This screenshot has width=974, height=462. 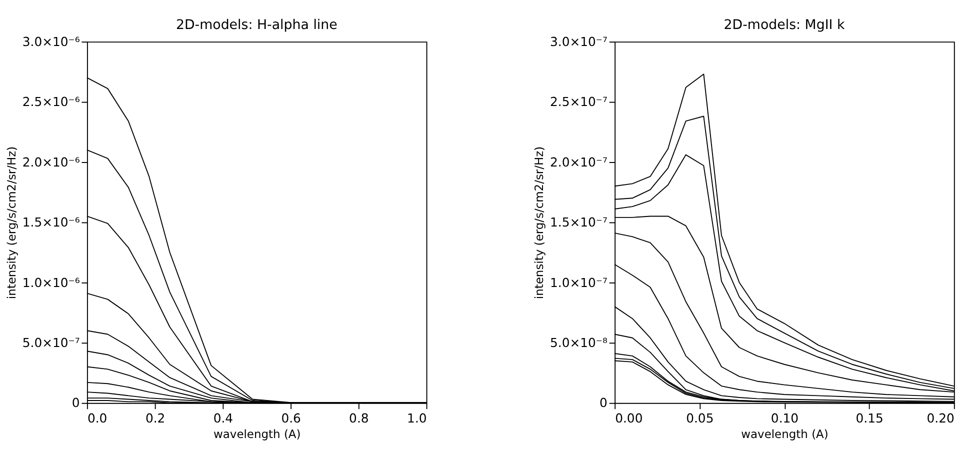 What do you see at coordinates (579, 102) in the screenshot?
I see `y-tick-label: 2.5×10⁻⁷` at bounding box center [579, 102].